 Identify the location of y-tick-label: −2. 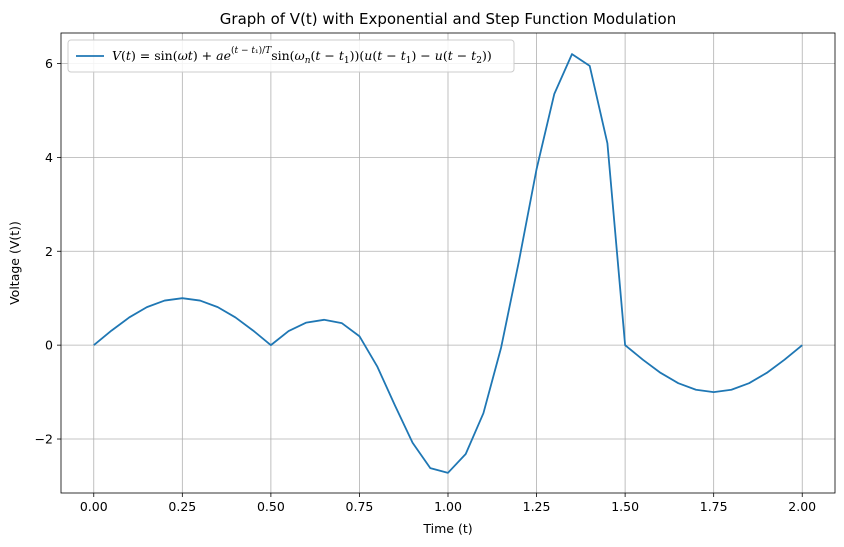
(44, 439).